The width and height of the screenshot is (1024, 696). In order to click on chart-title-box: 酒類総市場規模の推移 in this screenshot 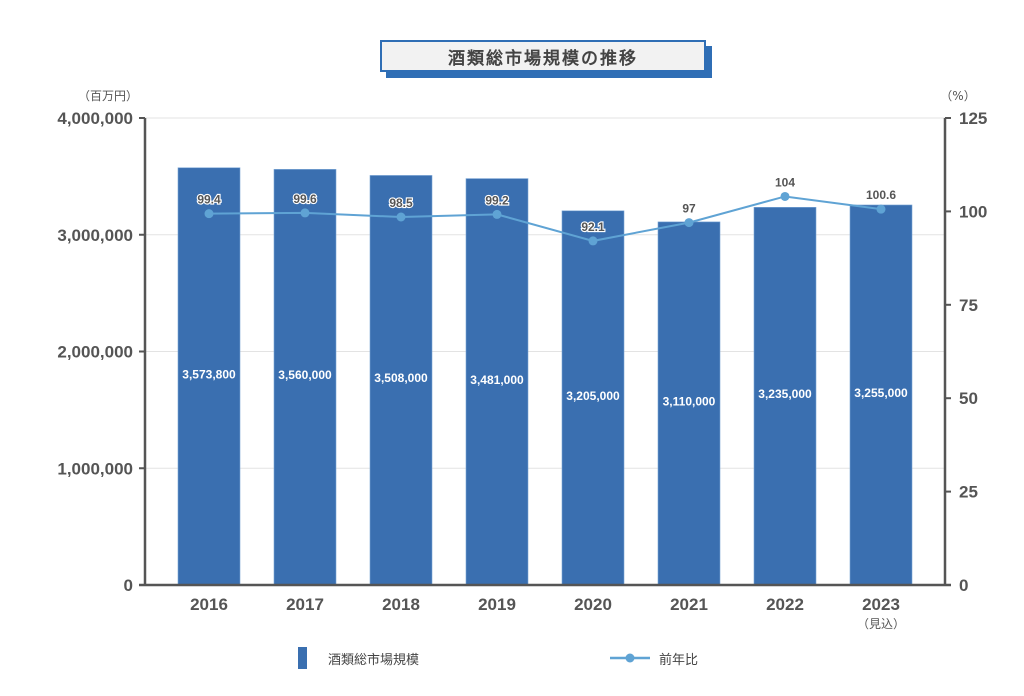, I will do `click(546, 59)`.